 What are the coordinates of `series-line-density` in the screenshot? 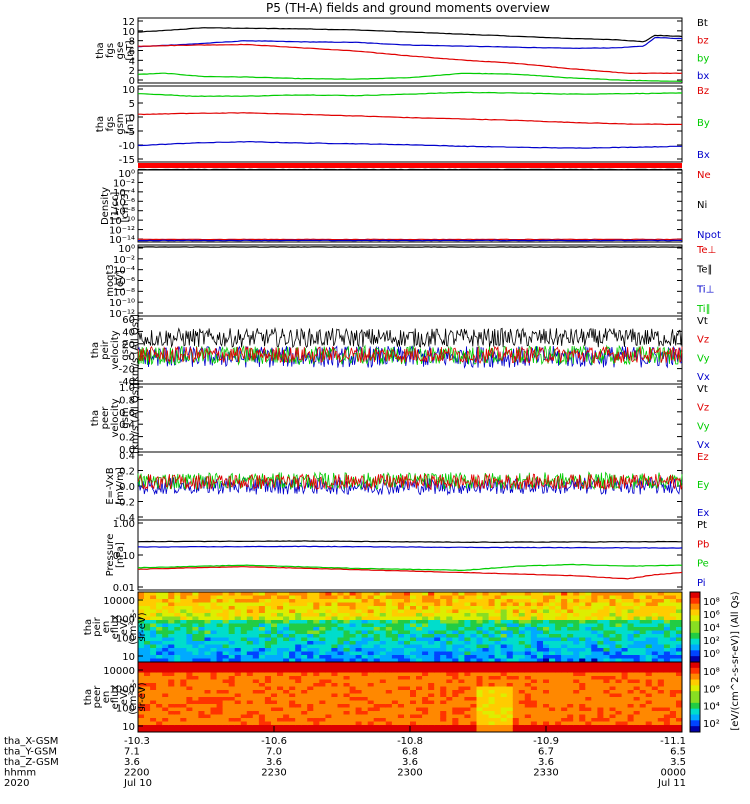 It's located at (410, 240).